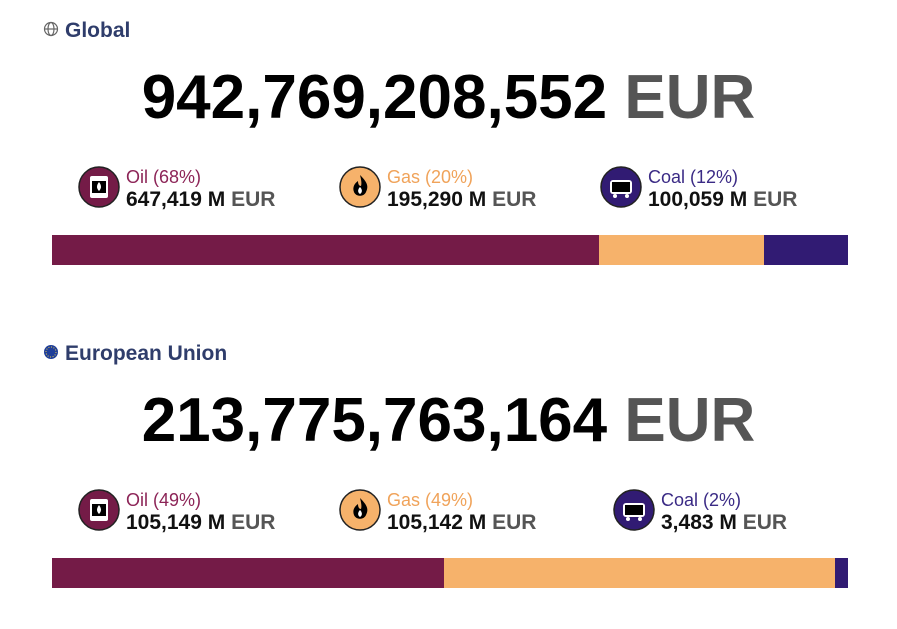  What do you see at coordinates (164, 177) in the screenshot?
I see `fuel-label: Oil (68%)` at bounding box center [164, 177].